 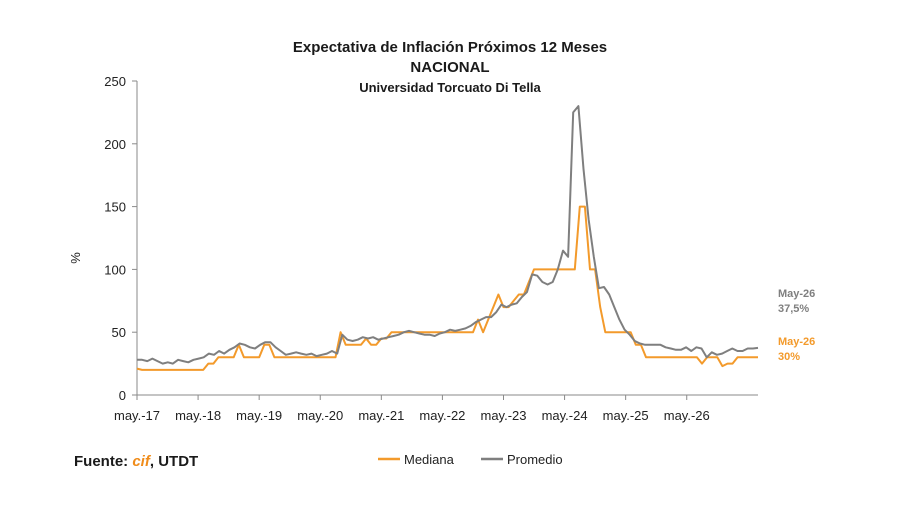 What do you see at coordinates (320, 415) in the screenshot?
I see `x-tick-label: may.-20` at bounding box center [320, 415].